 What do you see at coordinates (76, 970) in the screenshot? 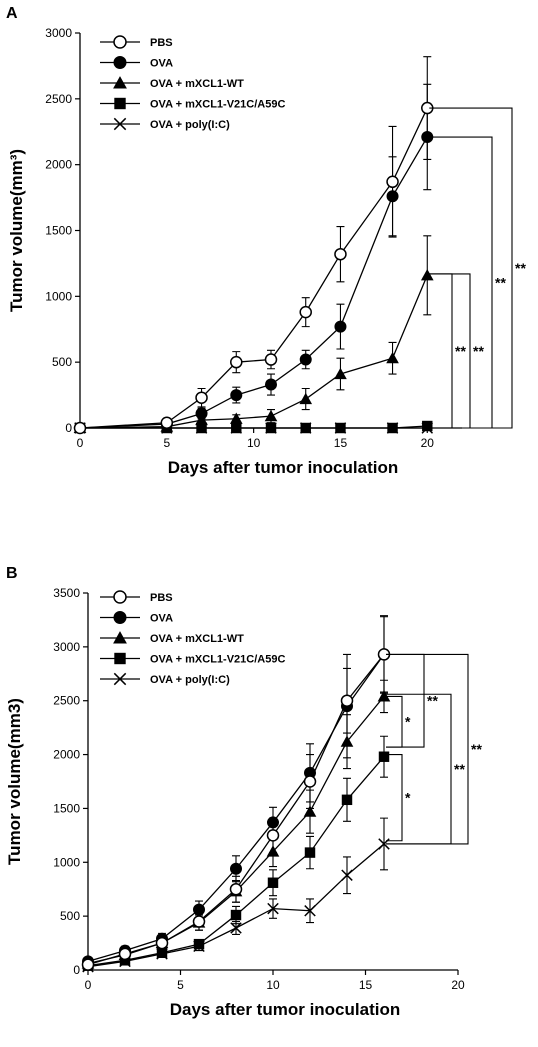
I see `panel-1-y-tick-label: 0` at bounding box center [76, 970].